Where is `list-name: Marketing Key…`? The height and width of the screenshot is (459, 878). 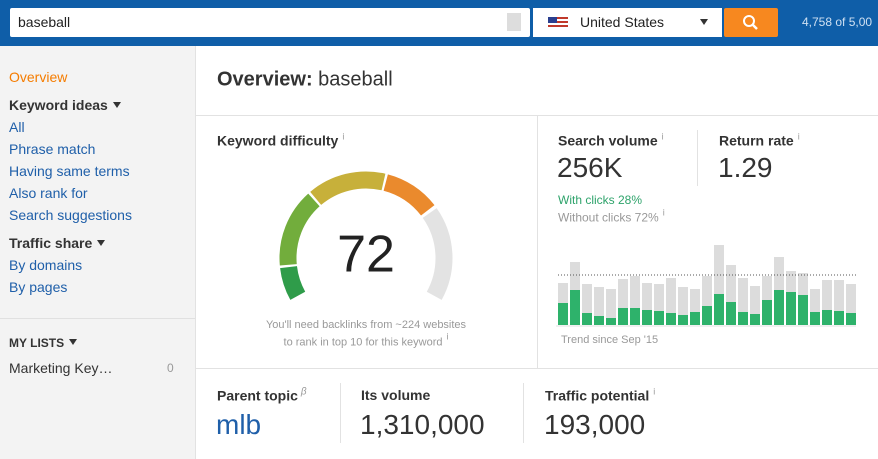 list-name: Marketing Key… is located at coordinates (61, 368).